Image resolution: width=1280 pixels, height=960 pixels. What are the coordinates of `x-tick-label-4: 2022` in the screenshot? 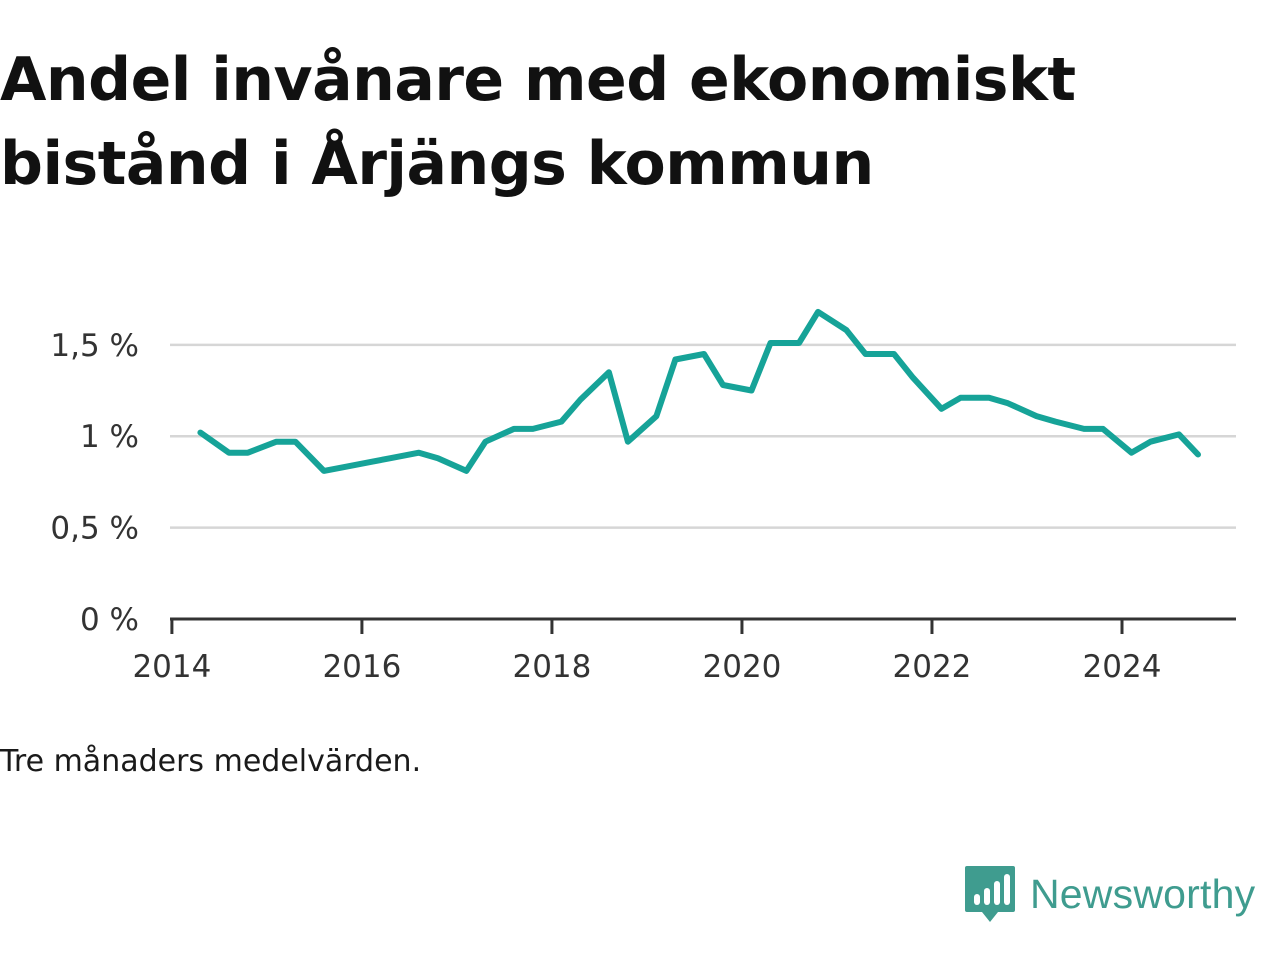 It's located at (932, 667).